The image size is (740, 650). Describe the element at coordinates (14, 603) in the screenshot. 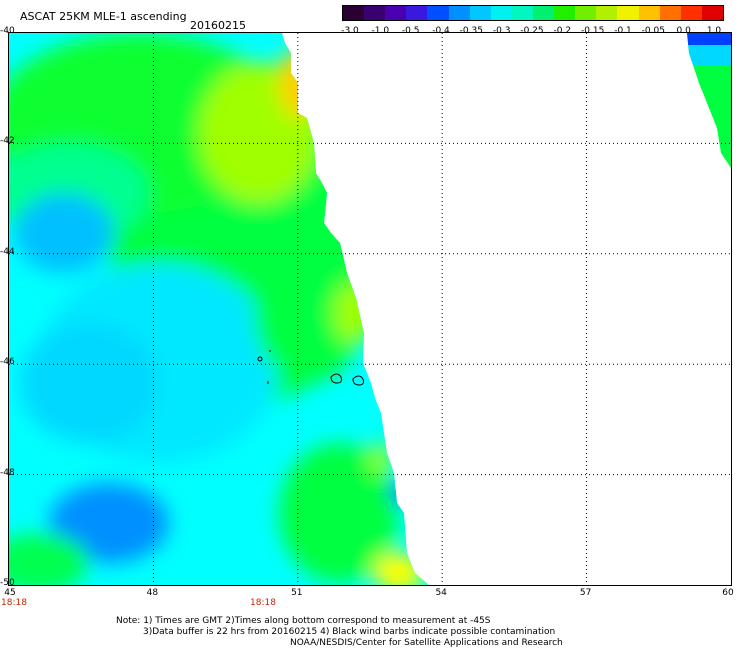

I see `time-label-left: 18:18` at that location.